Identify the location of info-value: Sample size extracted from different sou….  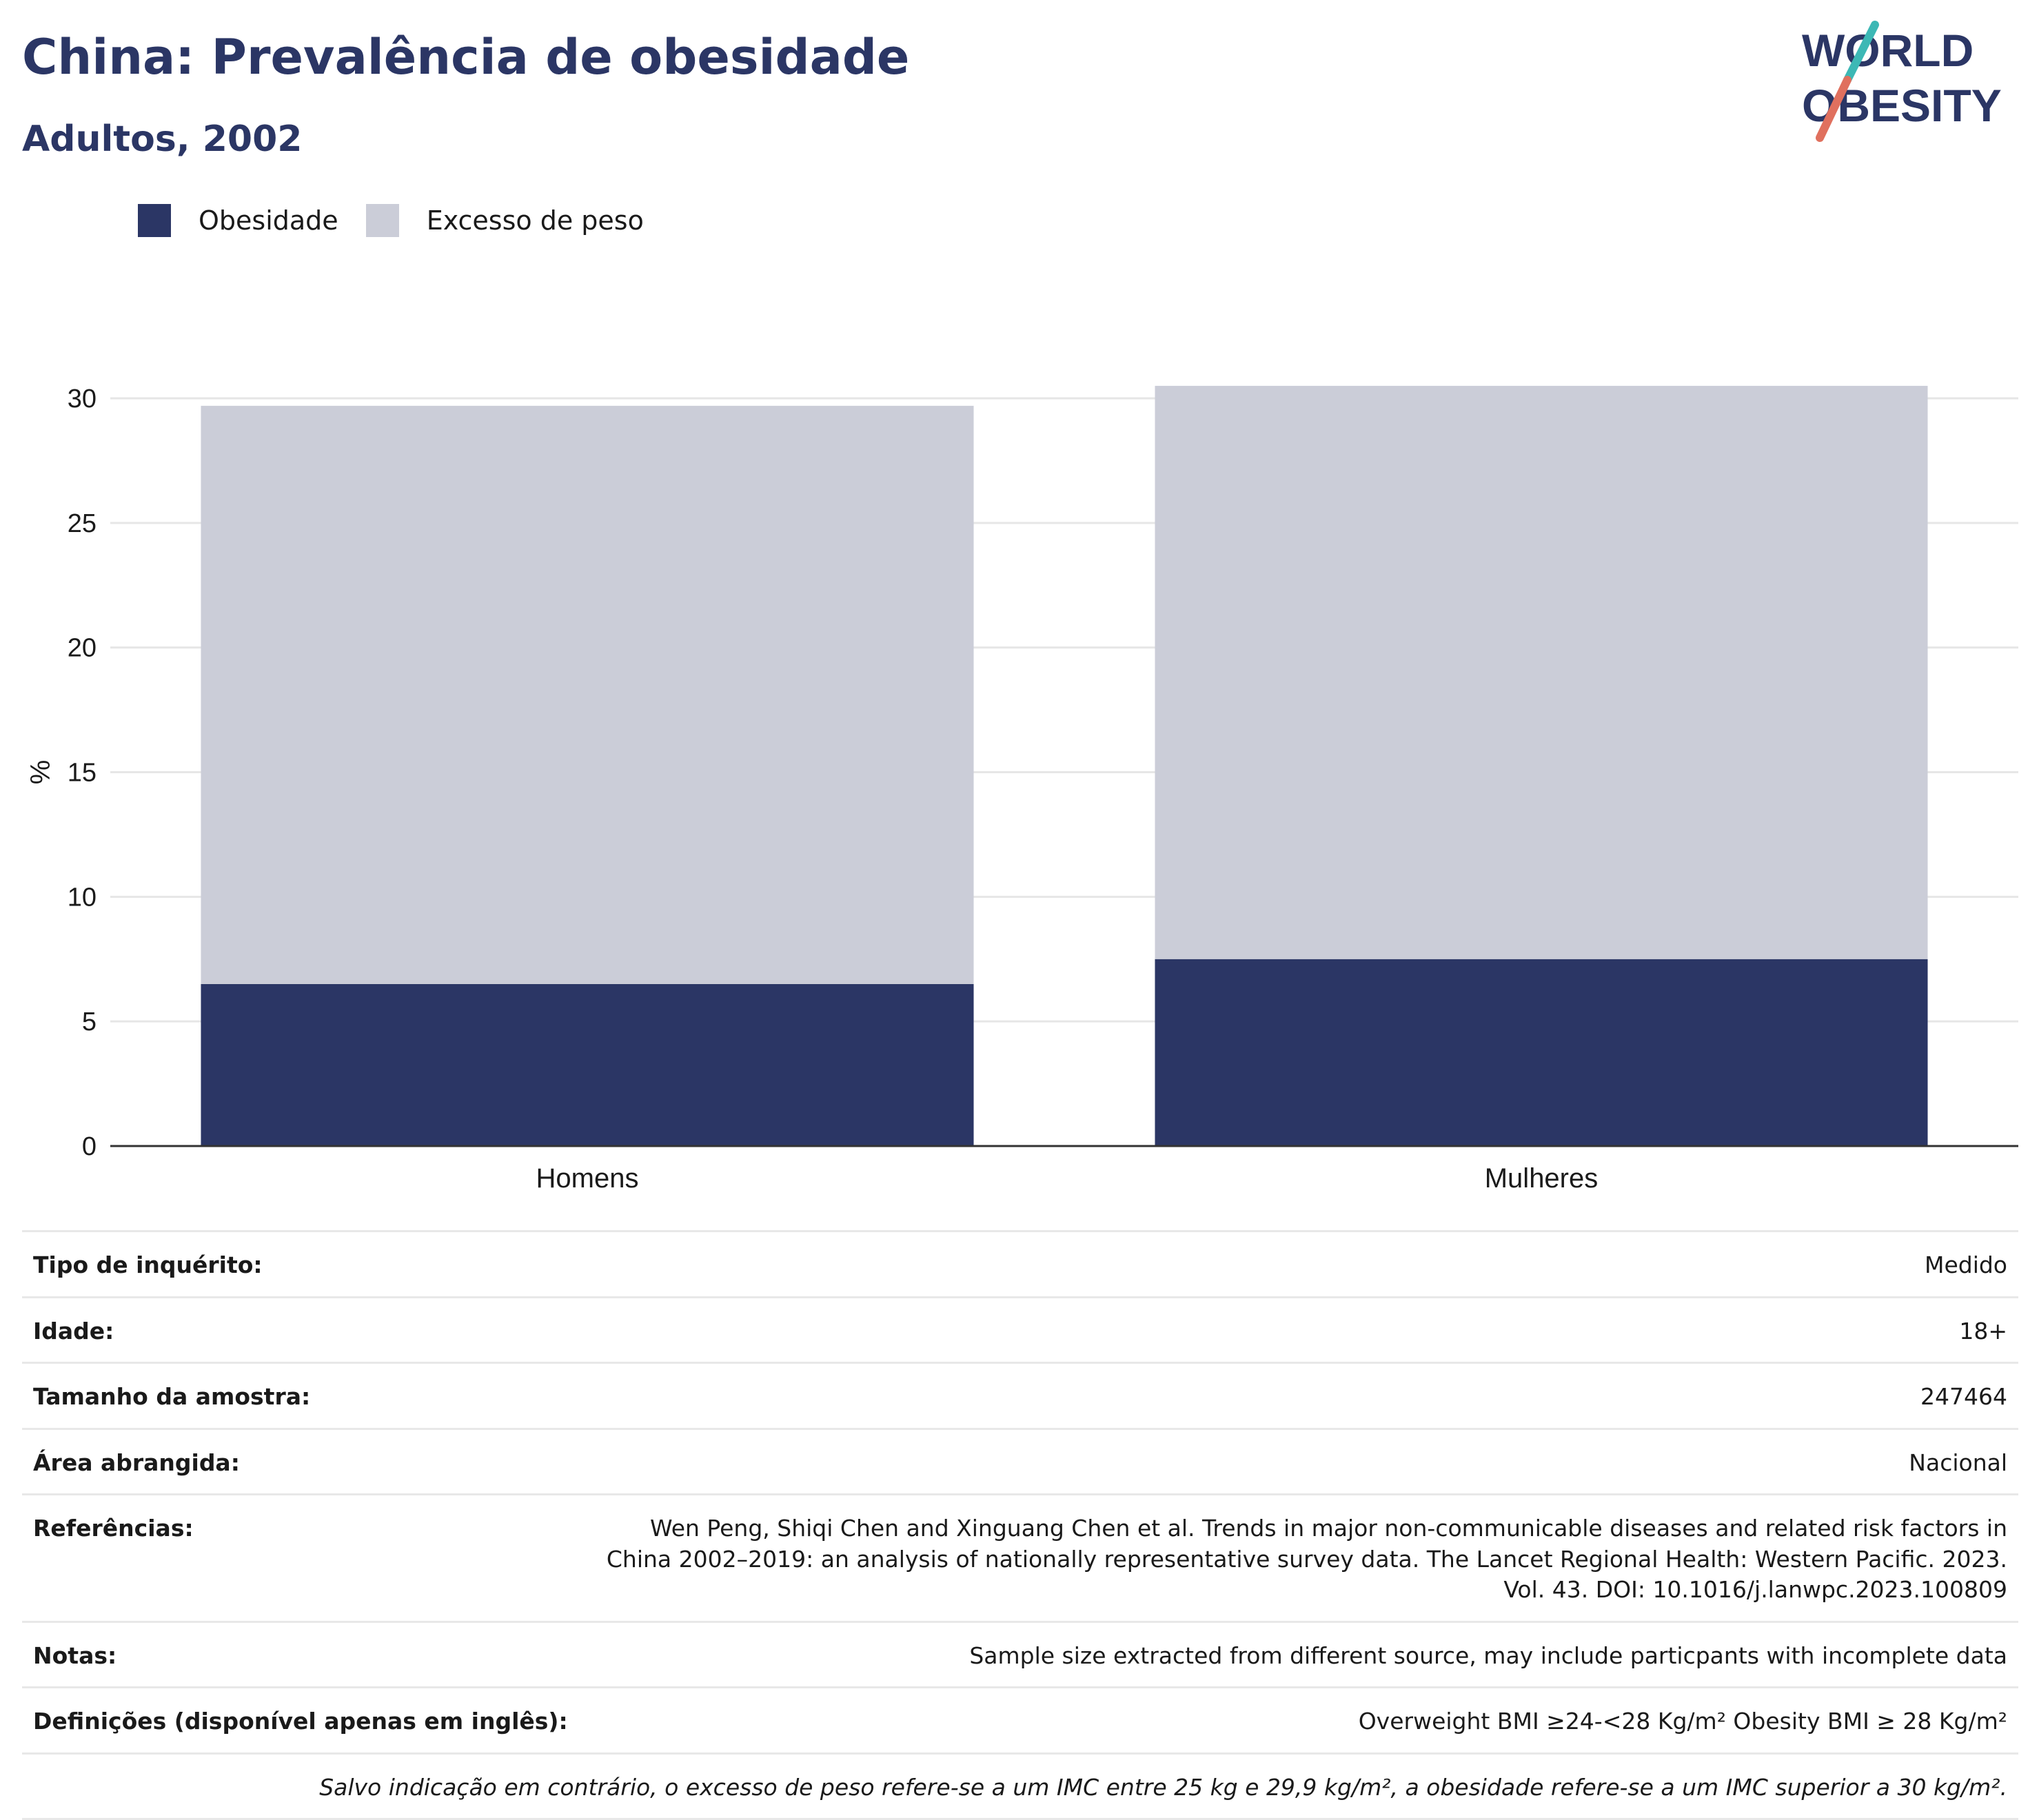
(1298, 1654).